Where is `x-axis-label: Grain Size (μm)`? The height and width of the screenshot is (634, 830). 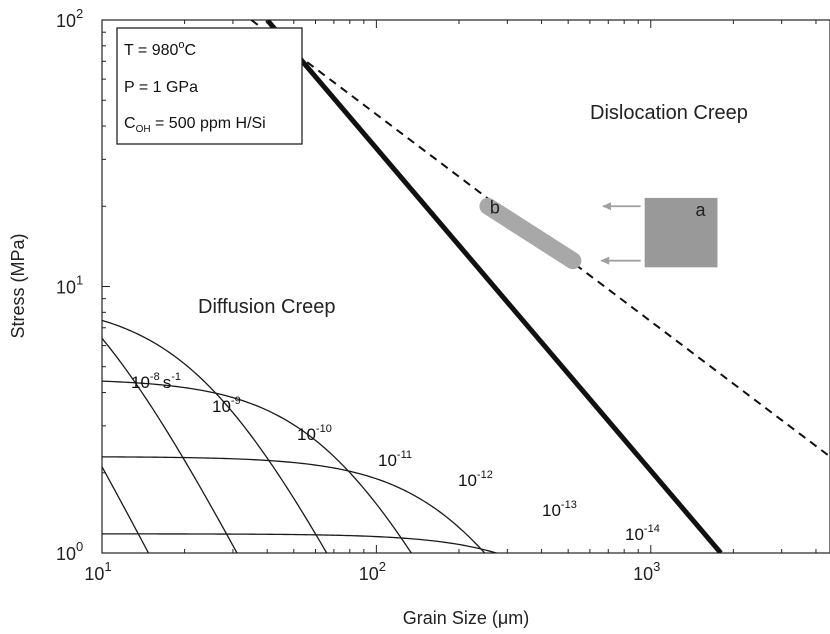 x-axis-label: Grain Size (μm) is located at coordinates (466, 618).